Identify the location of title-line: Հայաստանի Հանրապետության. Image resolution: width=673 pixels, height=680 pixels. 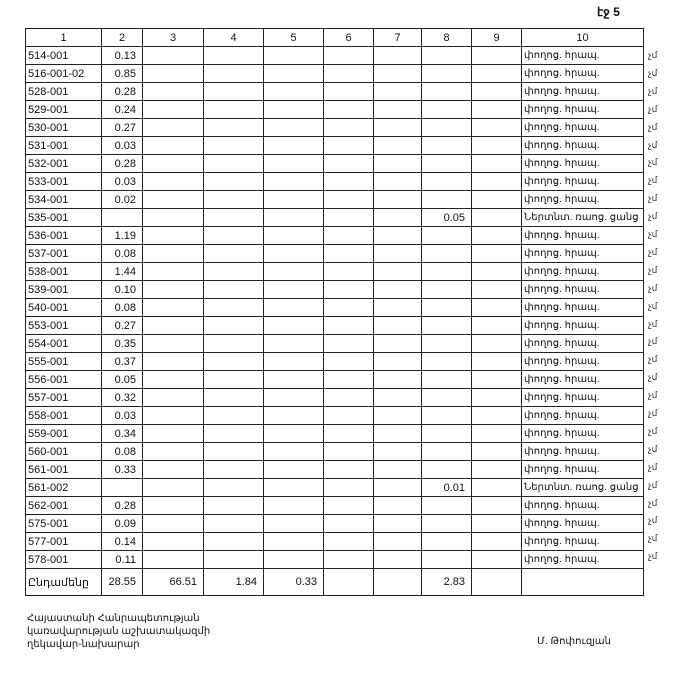
(113, 618).